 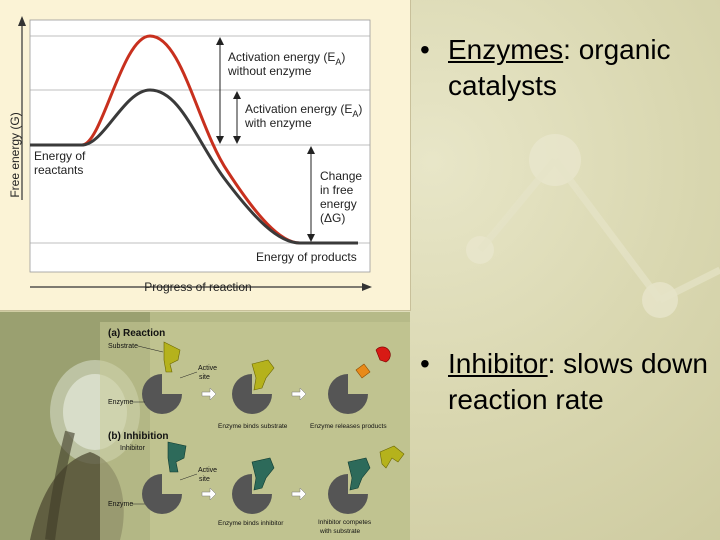 What do you see at coordinates (120, 504) in the screenshot?
I see `label-enzyme-2: Enzyme` at bounding box center [120, 504].